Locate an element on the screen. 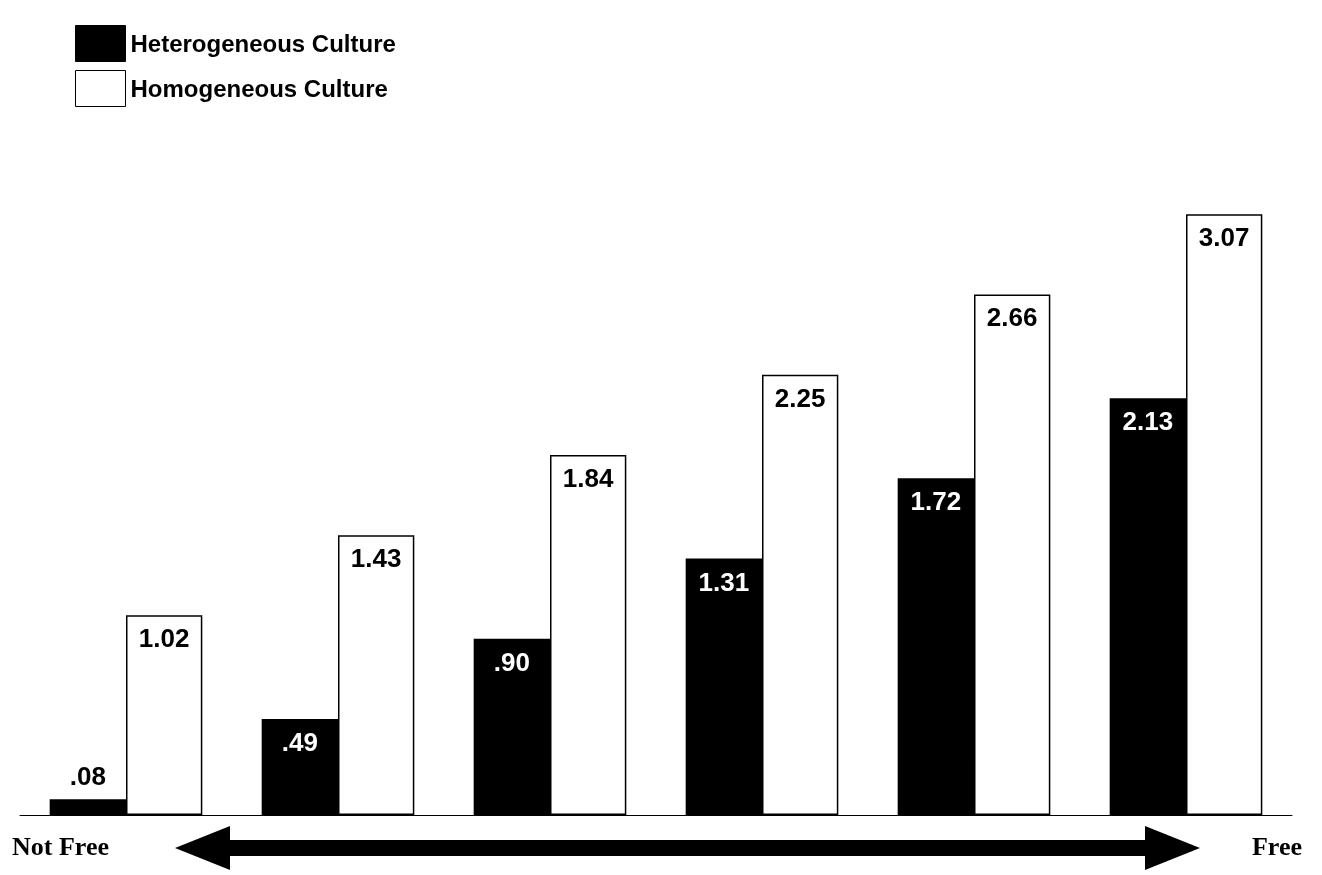 The width and height of the screenshot is (1322, 875). text: Not Free is located at coordinates (60, 847).